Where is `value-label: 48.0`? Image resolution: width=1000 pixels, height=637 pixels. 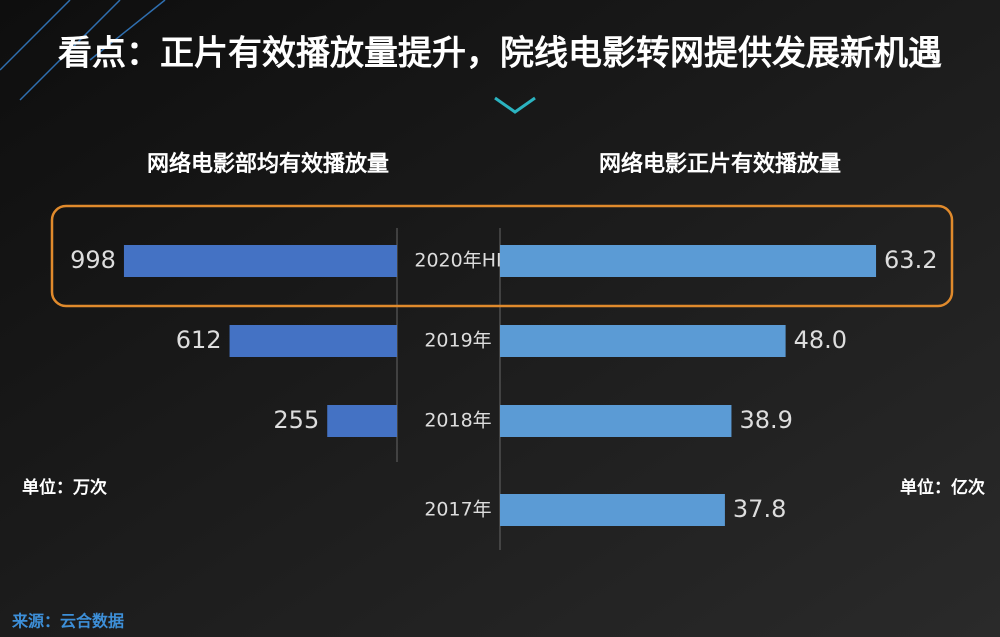 value-label: 48.0 is located at coordinates (820, 340).